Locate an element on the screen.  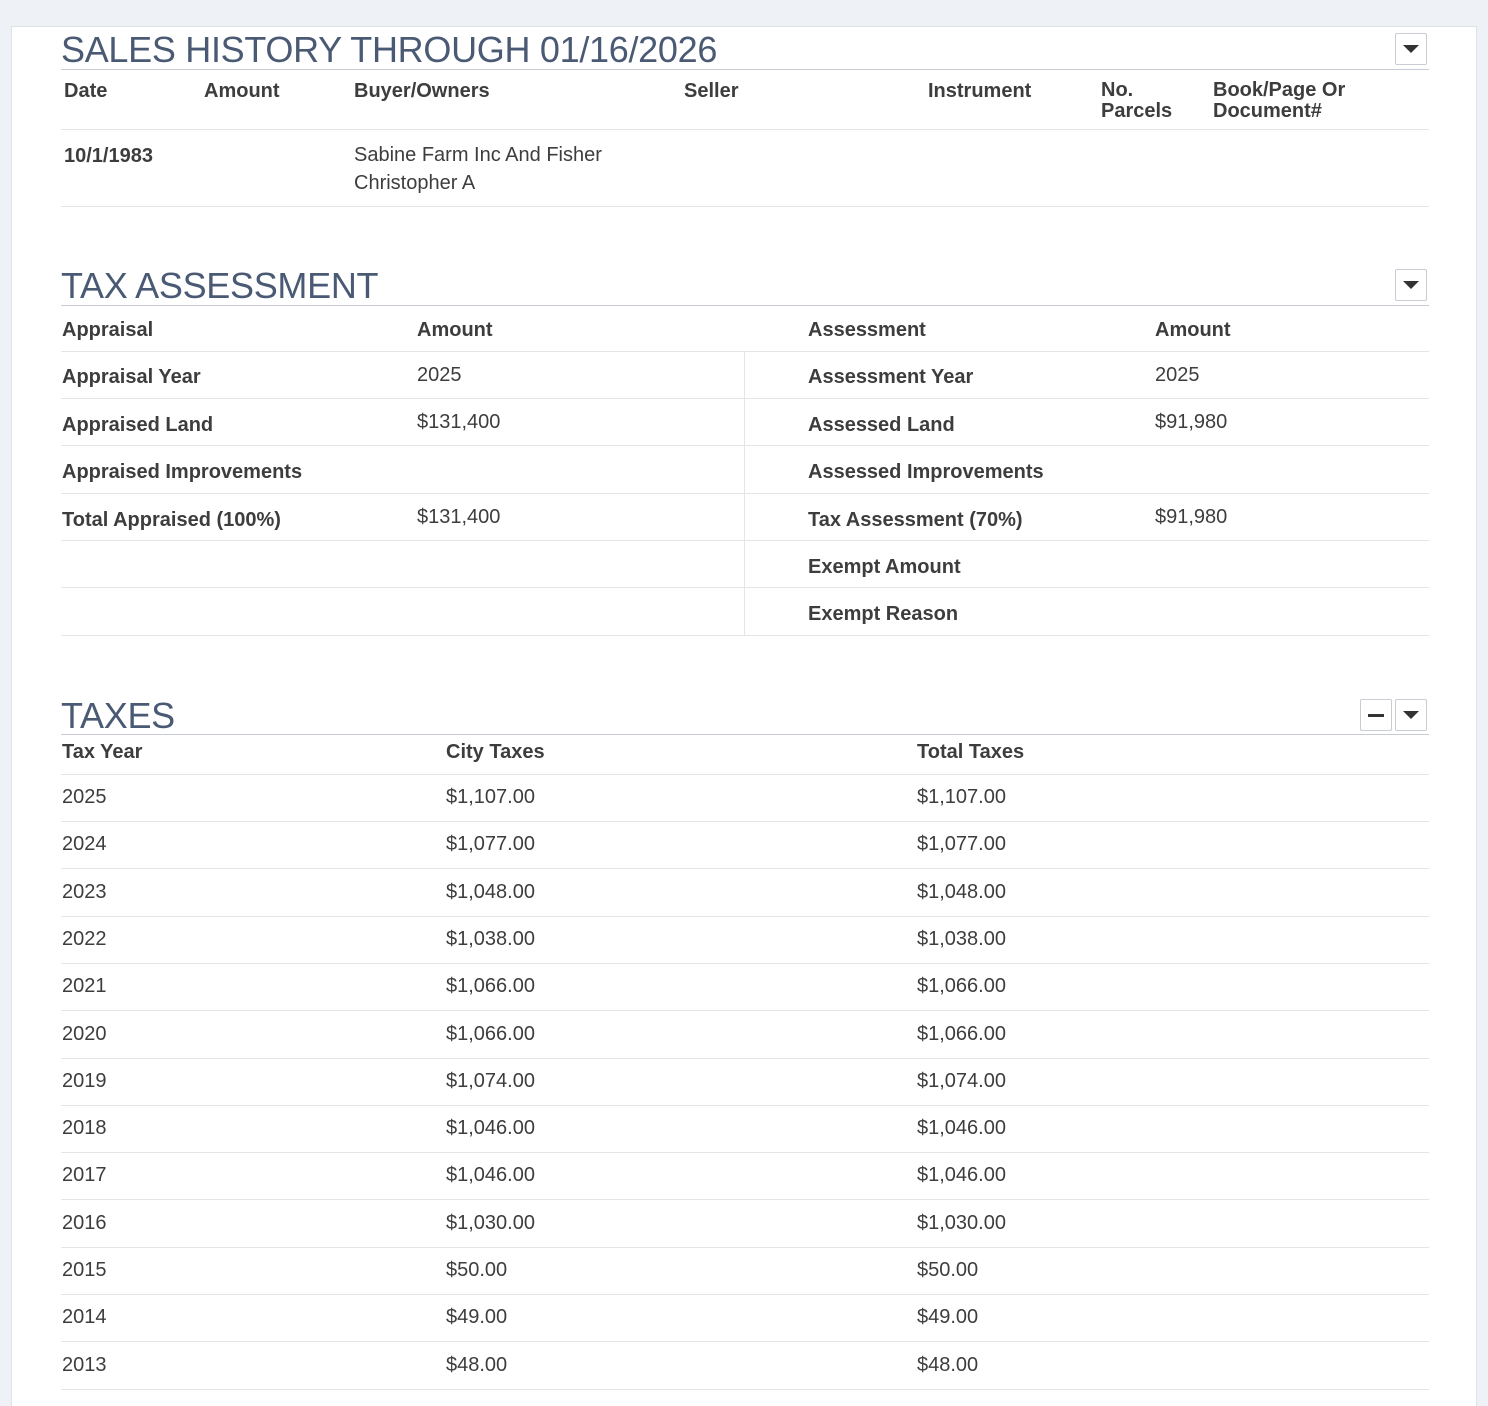
city-taxes-cell: $1,030.00 is located at coordinates (490, 1223).